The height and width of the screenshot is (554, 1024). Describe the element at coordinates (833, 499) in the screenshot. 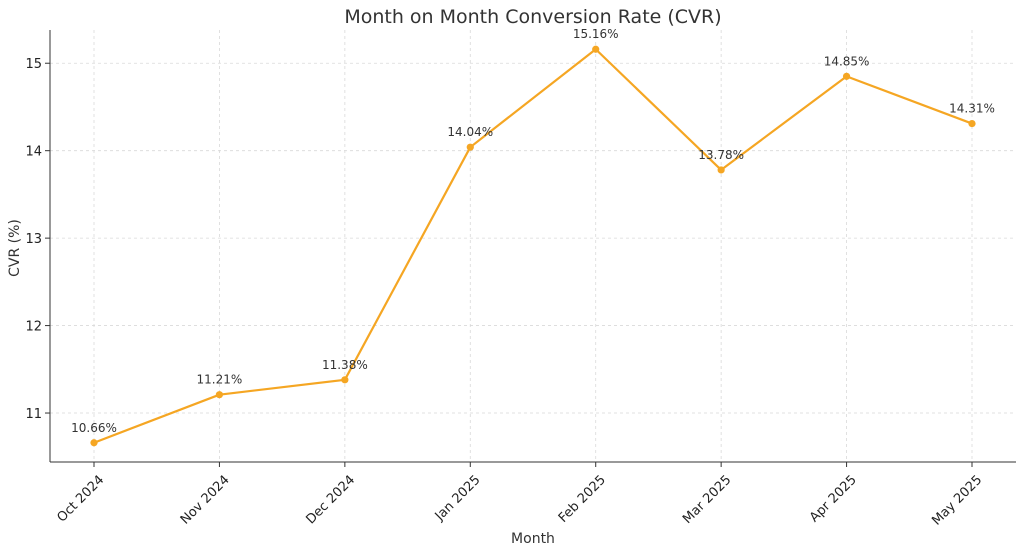

I see `x-tick-label: Apr 2025` at that location.